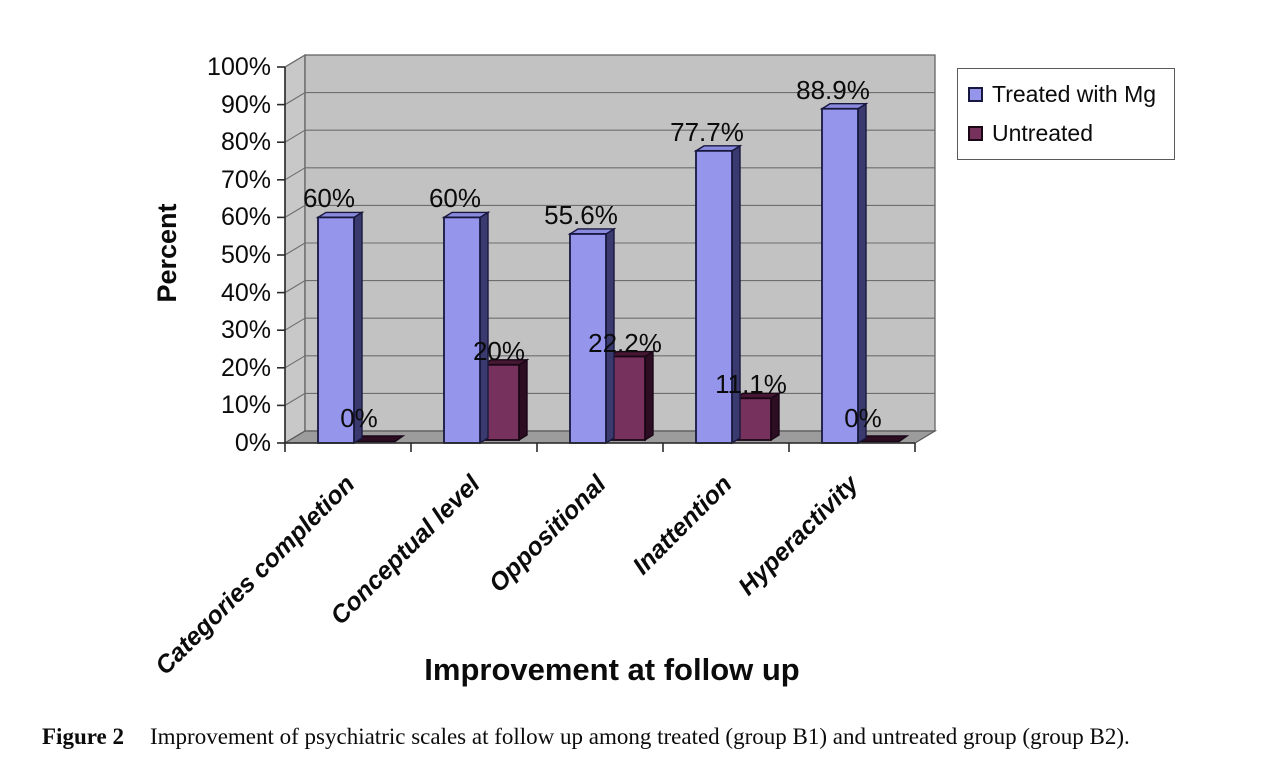 This screenshot has height=771, width=1280. Describe the element at coordinates (523, 400) in the screenshot. I see `bar-untreated-conceptual-level-side` at that location.